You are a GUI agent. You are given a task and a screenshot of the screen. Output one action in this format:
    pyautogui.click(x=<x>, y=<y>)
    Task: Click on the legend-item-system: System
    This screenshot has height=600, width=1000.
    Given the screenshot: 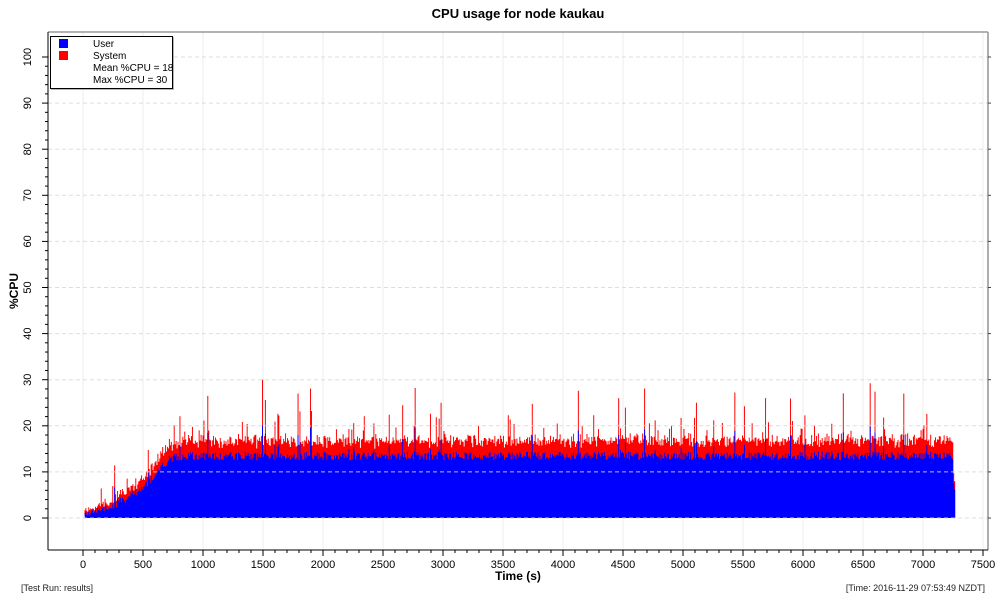 What is the action you would take?
    pyautogui.click(x=111, y=57)
    